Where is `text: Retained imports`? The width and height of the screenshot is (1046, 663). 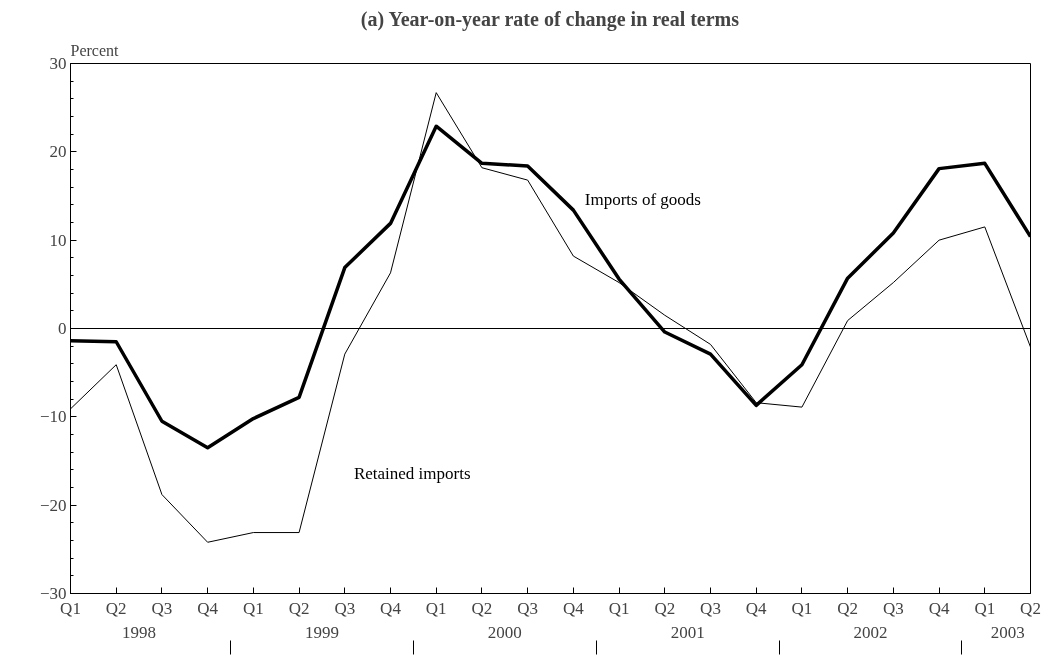 text: Retained imports is located at coordinates (412, 474).